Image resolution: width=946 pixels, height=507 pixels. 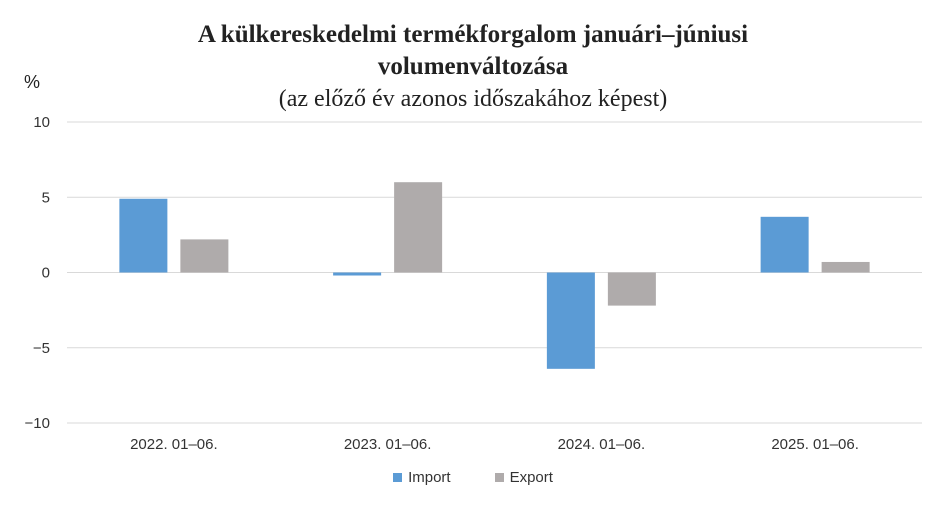 I want to click on legend-item-import: Import, so click(x=422, y=477).